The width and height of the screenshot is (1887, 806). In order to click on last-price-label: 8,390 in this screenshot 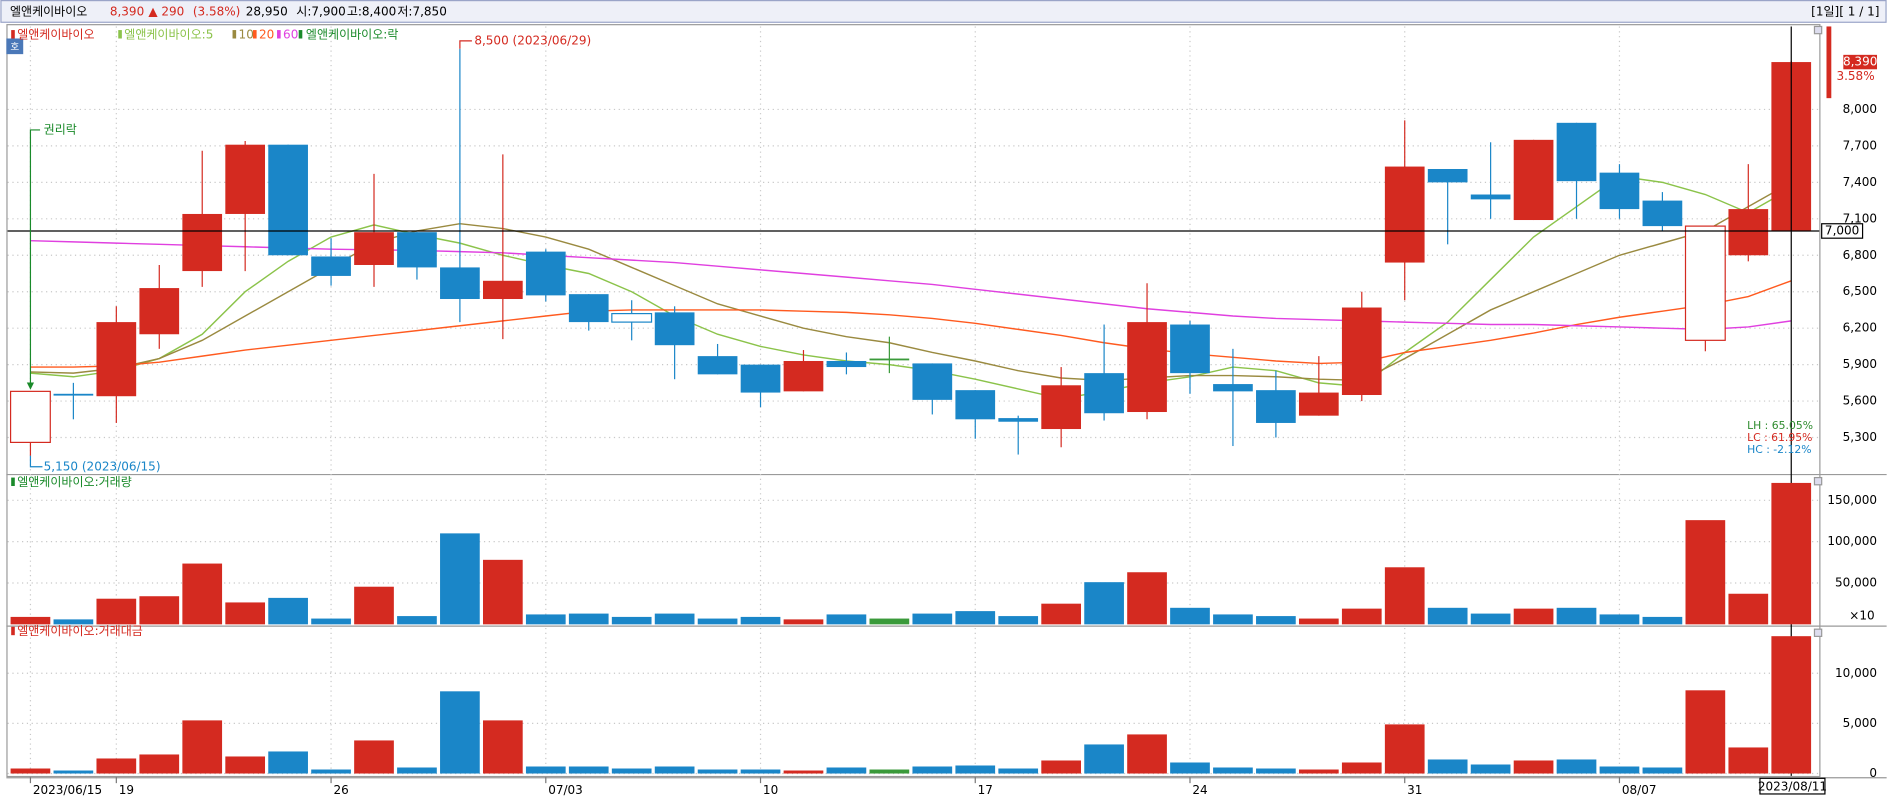, I will do `click(1860, 62)`.